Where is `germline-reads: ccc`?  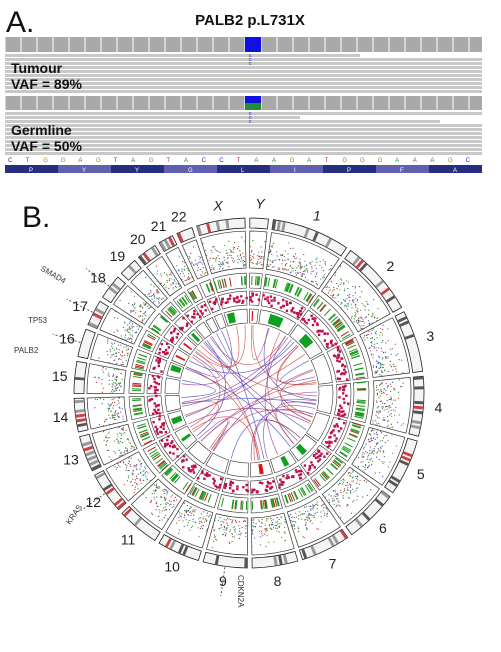
germline-reads: ccc is located at coordinates (243, 133).